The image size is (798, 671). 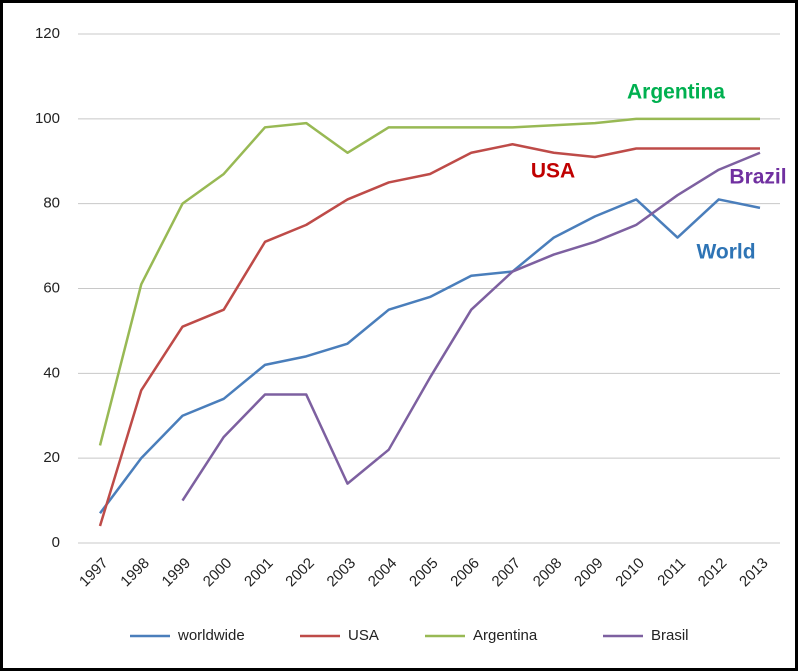 What do you see at coordinates (51, 287) in the screenshot?
I see `y-tick-label: 60` at bounding box center [51, 287].